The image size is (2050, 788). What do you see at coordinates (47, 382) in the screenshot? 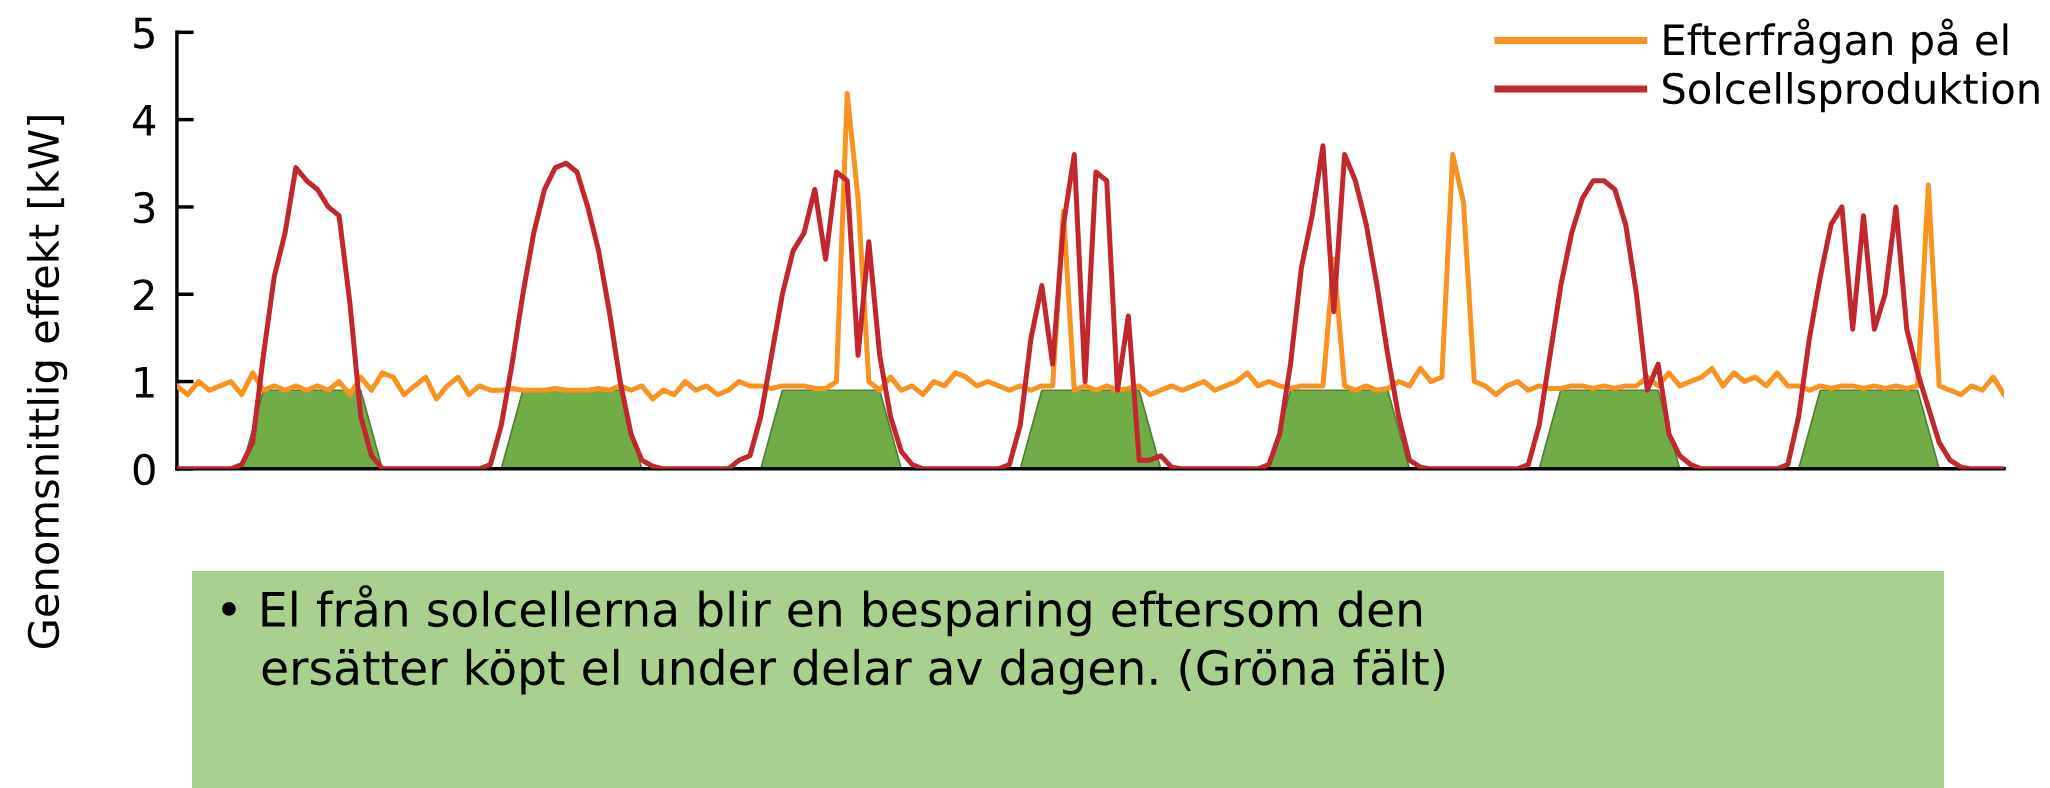
I see `y-axis-title: Genomsnittlig effekt [kW]` at bounding box center [47, 382].